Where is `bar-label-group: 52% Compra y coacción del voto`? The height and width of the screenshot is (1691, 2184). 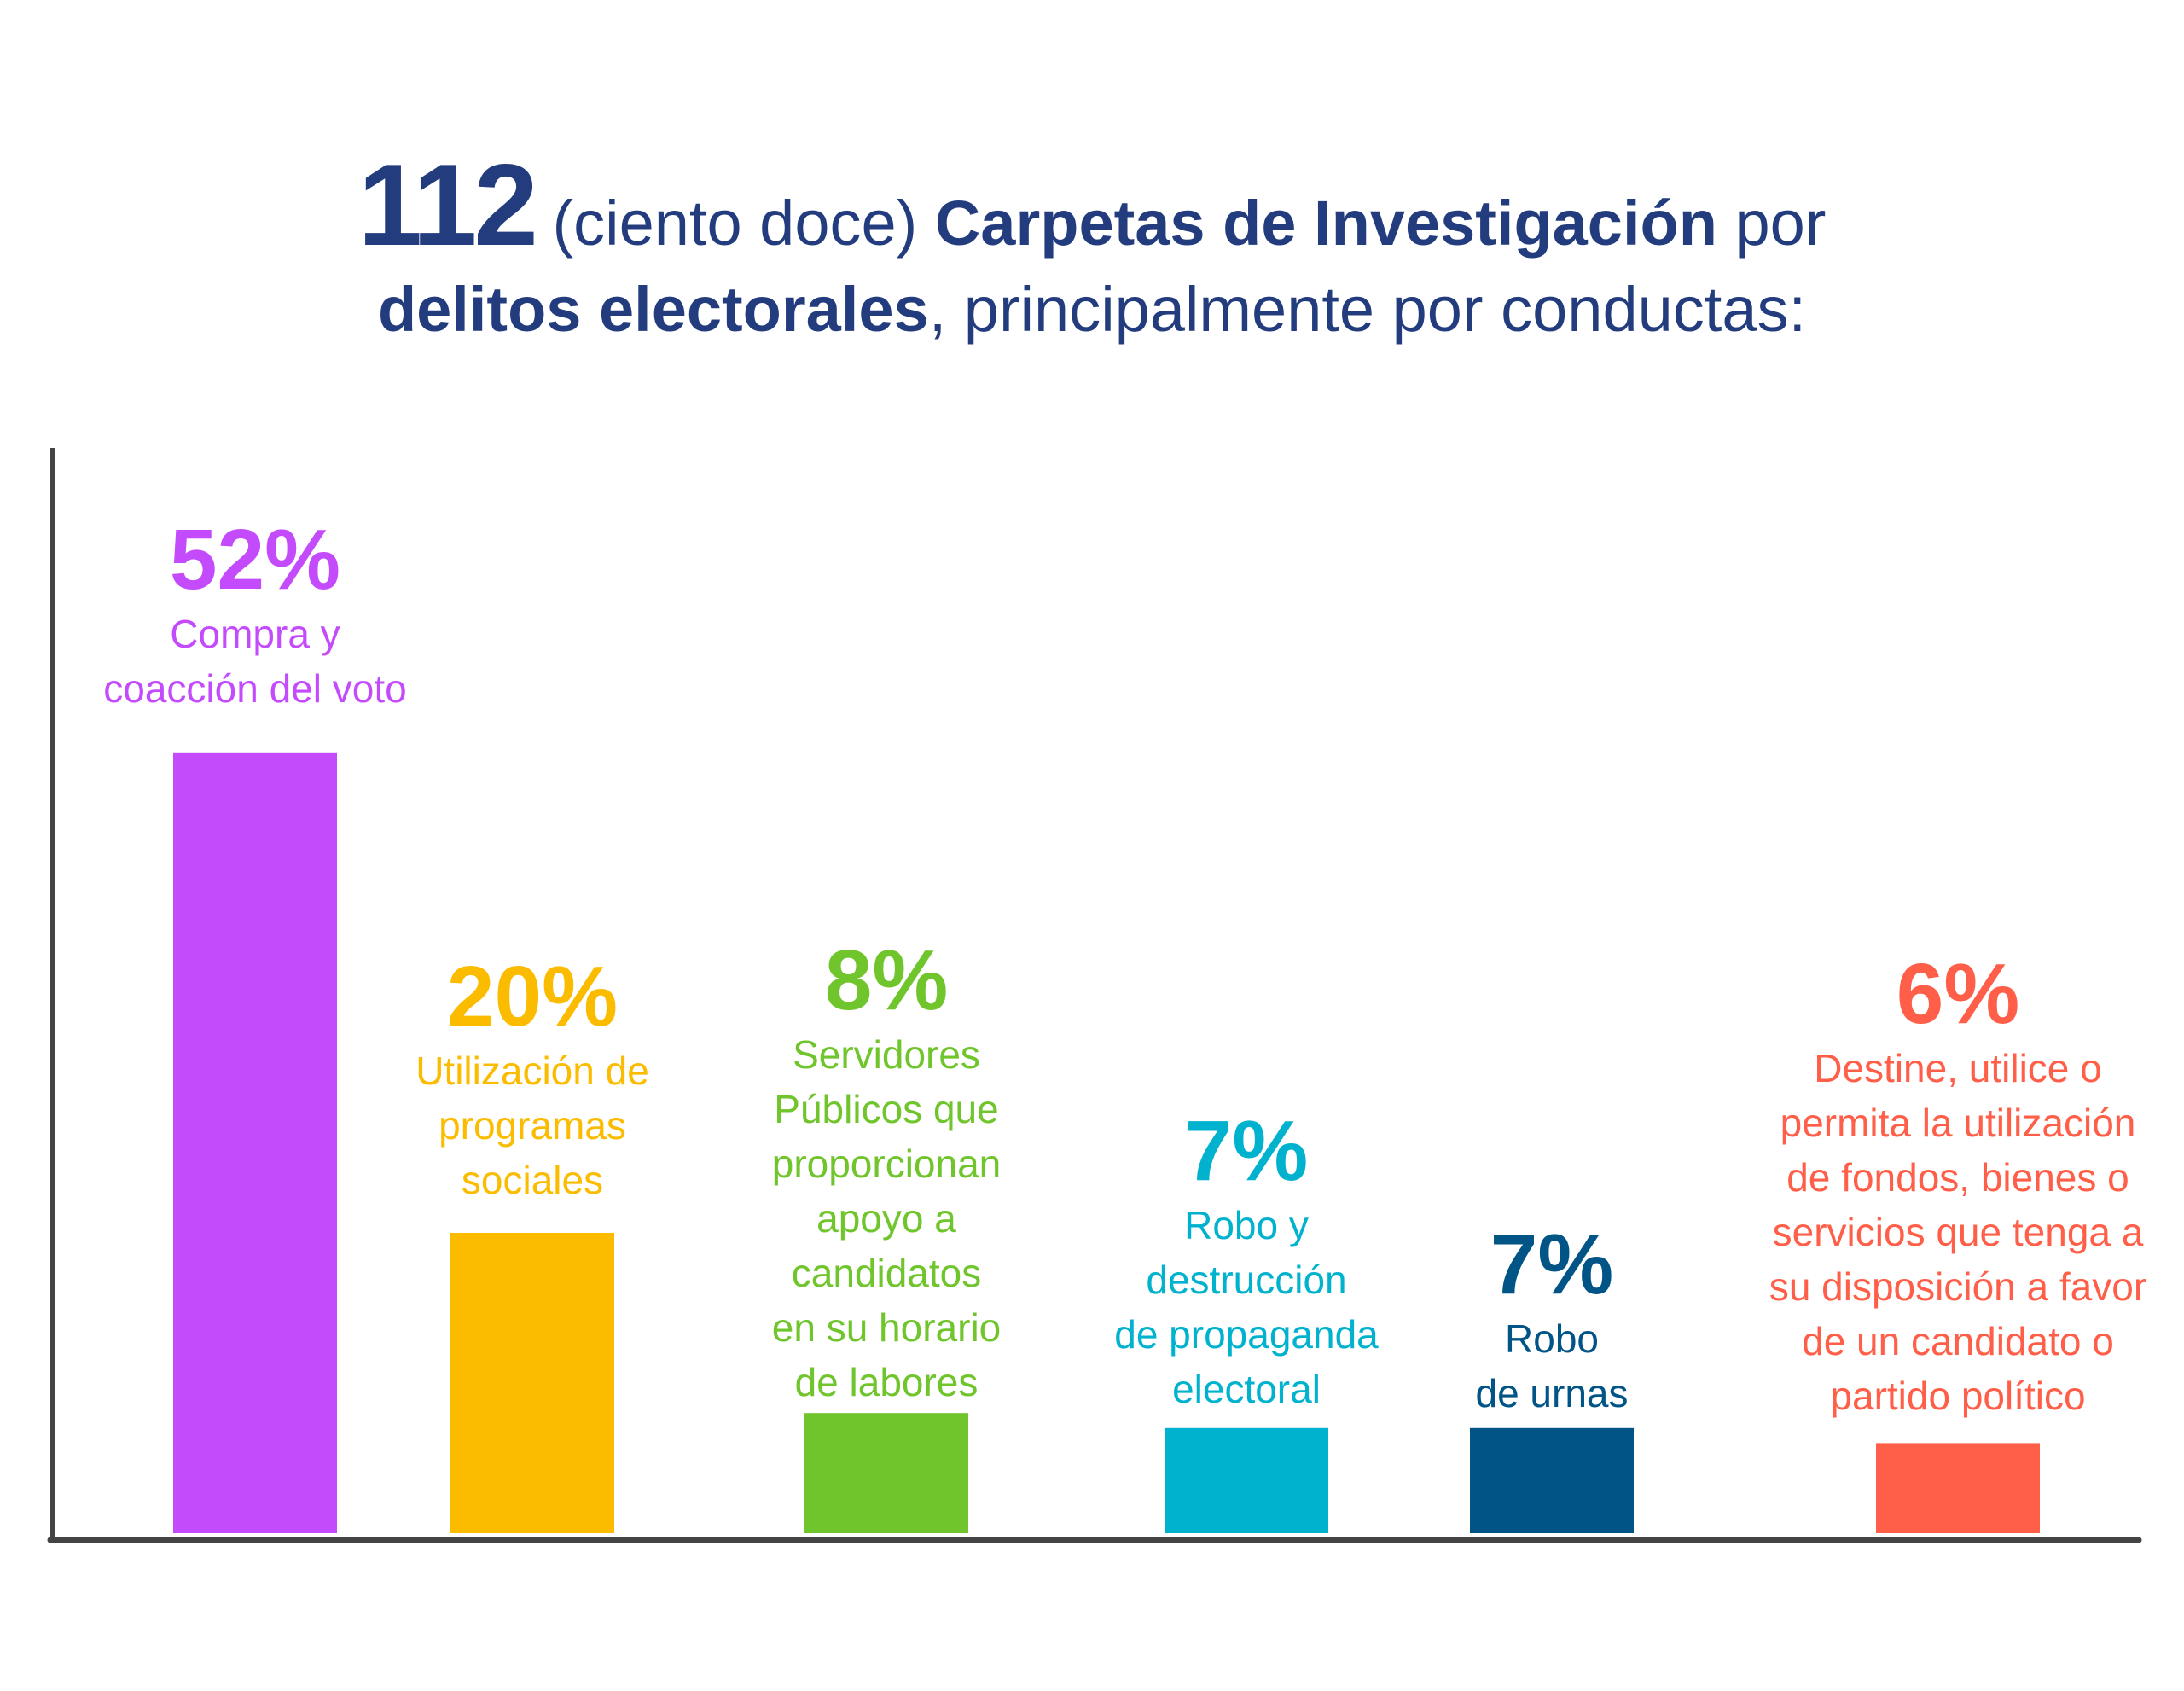
bar-label-group: 52% Compra y coacción del voto is located at coordinates (255, 614).